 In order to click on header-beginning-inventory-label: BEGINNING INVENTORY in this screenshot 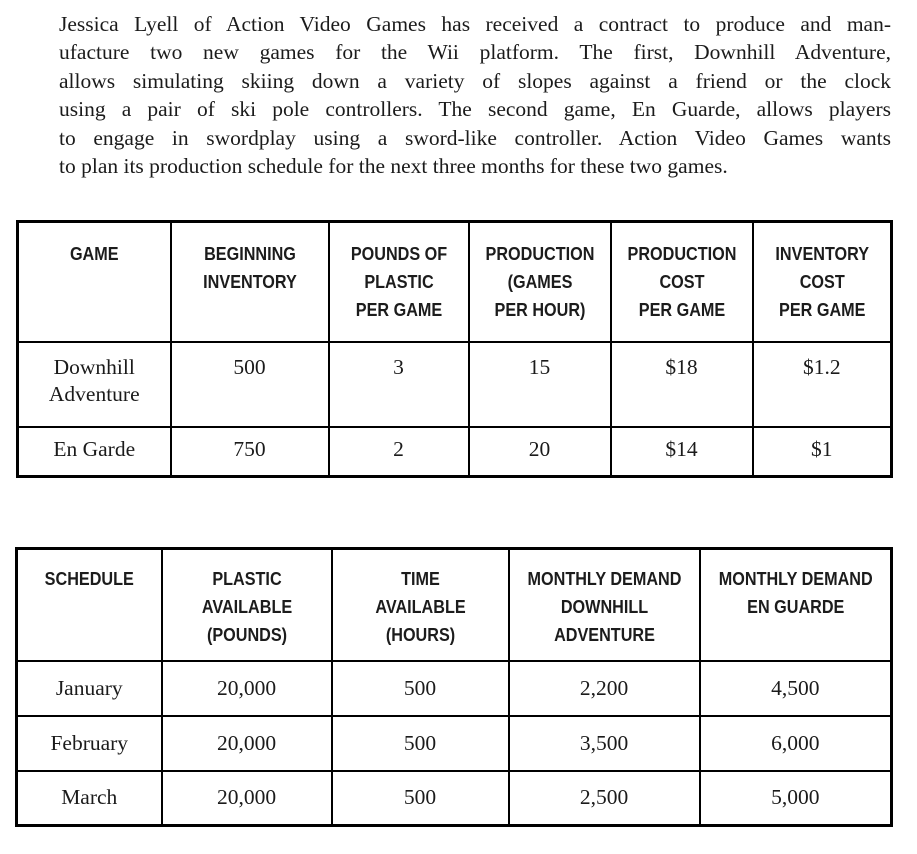, I will do `click(249, 268)`.